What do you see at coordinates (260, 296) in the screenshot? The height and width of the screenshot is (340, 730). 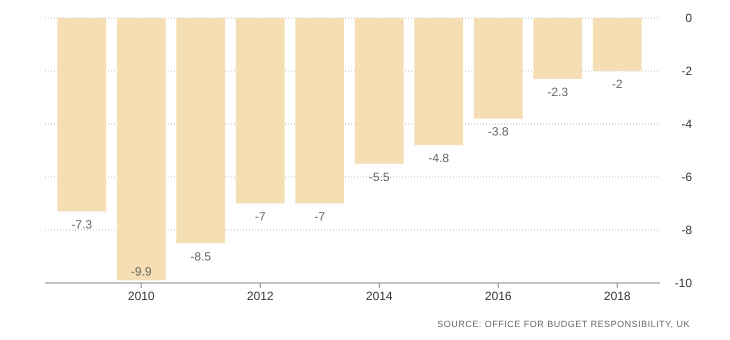 I see `x-tick-label: 2012` at bounding box center [260, 296].